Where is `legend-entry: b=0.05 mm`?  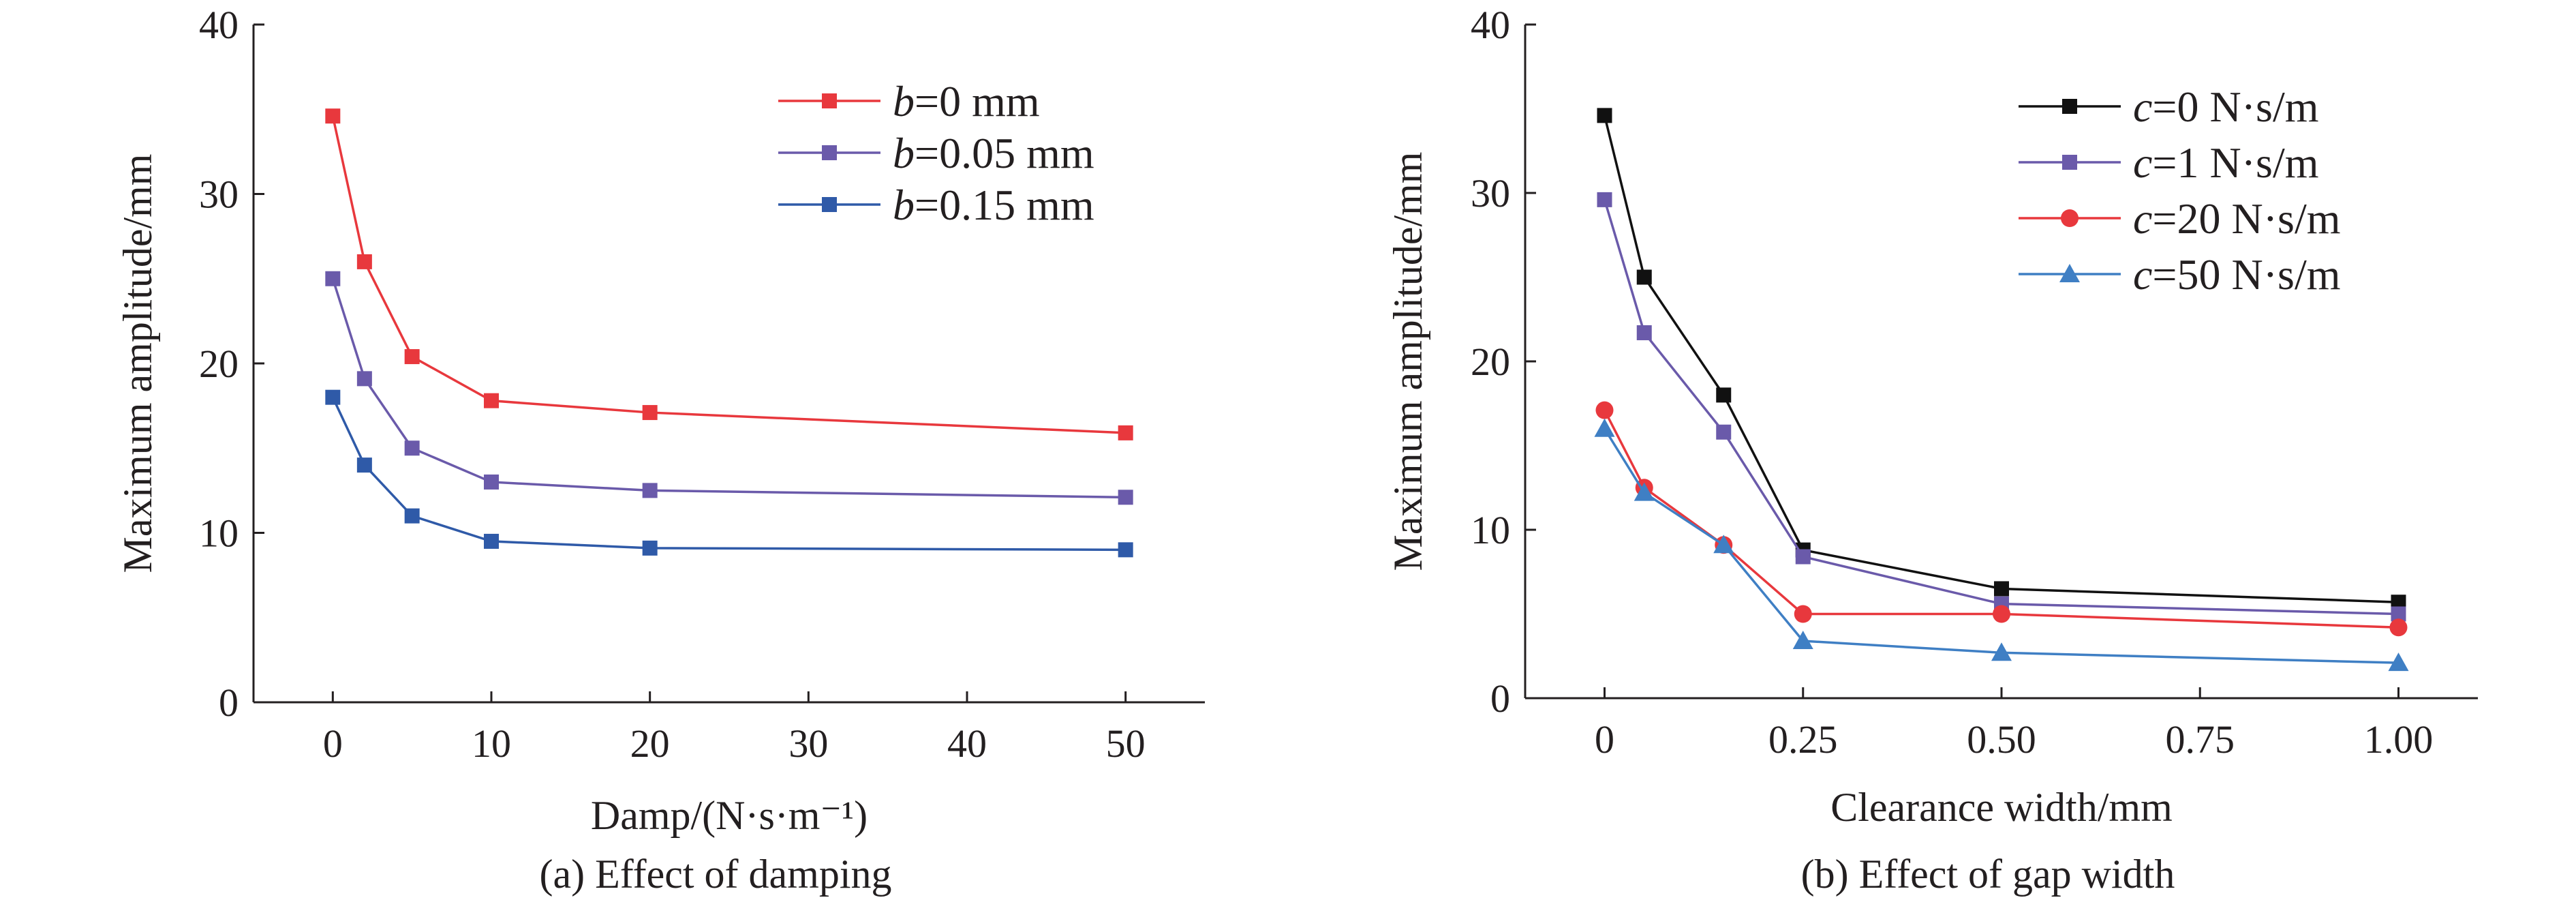 legend-entry: b=0.05 mm is located at coordinates (936, 153).